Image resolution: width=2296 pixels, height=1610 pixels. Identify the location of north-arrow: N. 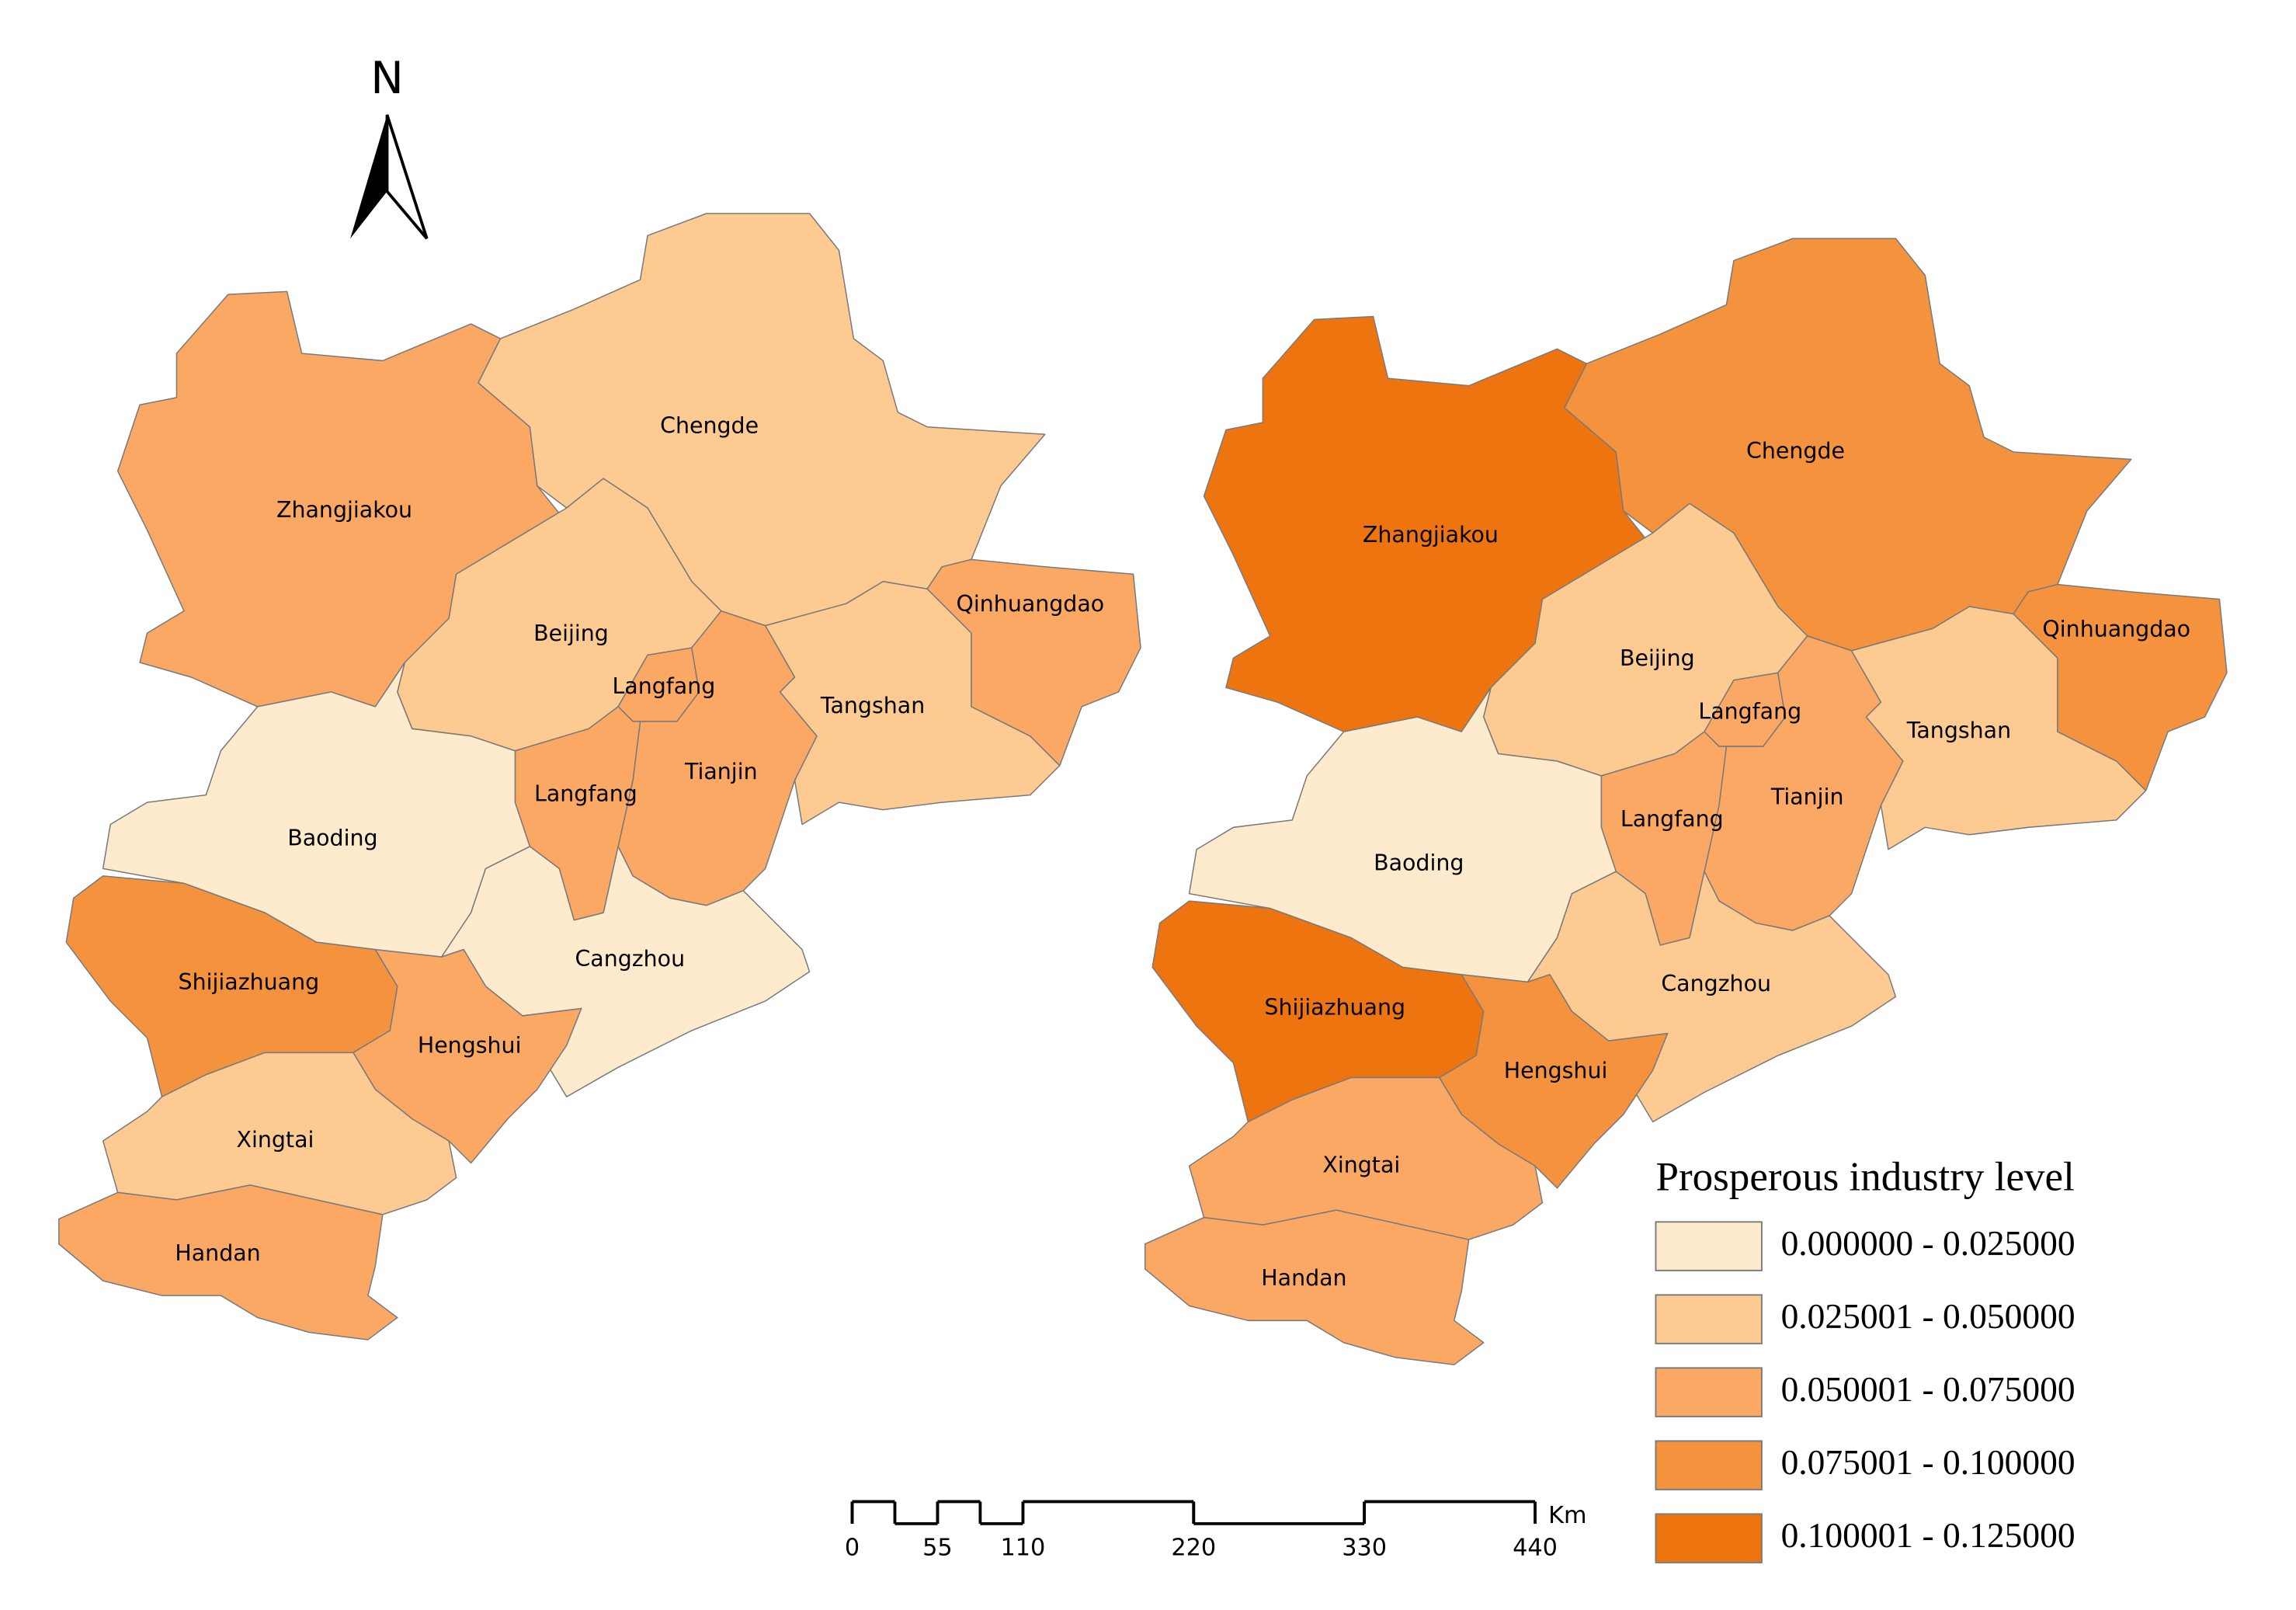
(390, 146).